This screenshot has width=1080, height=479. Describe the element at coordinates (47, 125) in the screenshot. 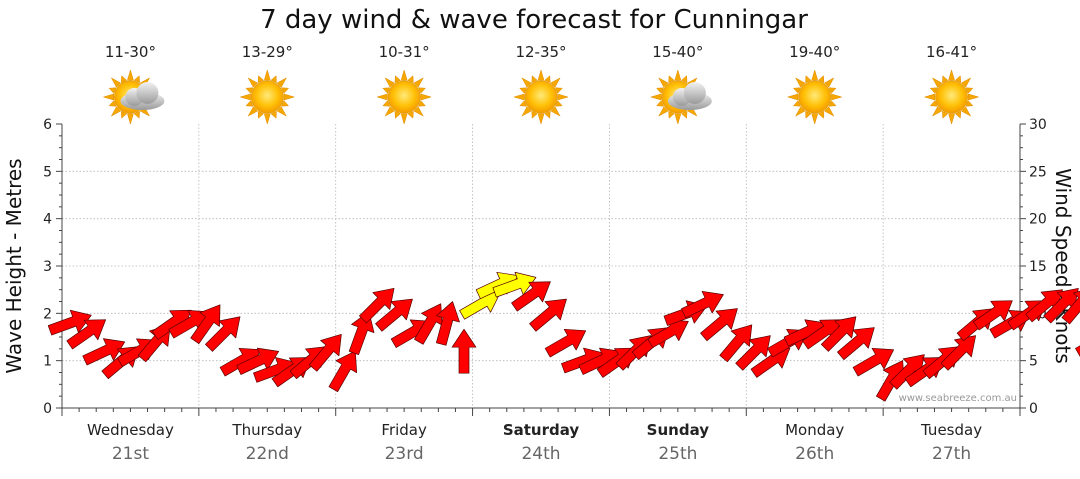

I see `y-tick-label-left: 6` at that location.